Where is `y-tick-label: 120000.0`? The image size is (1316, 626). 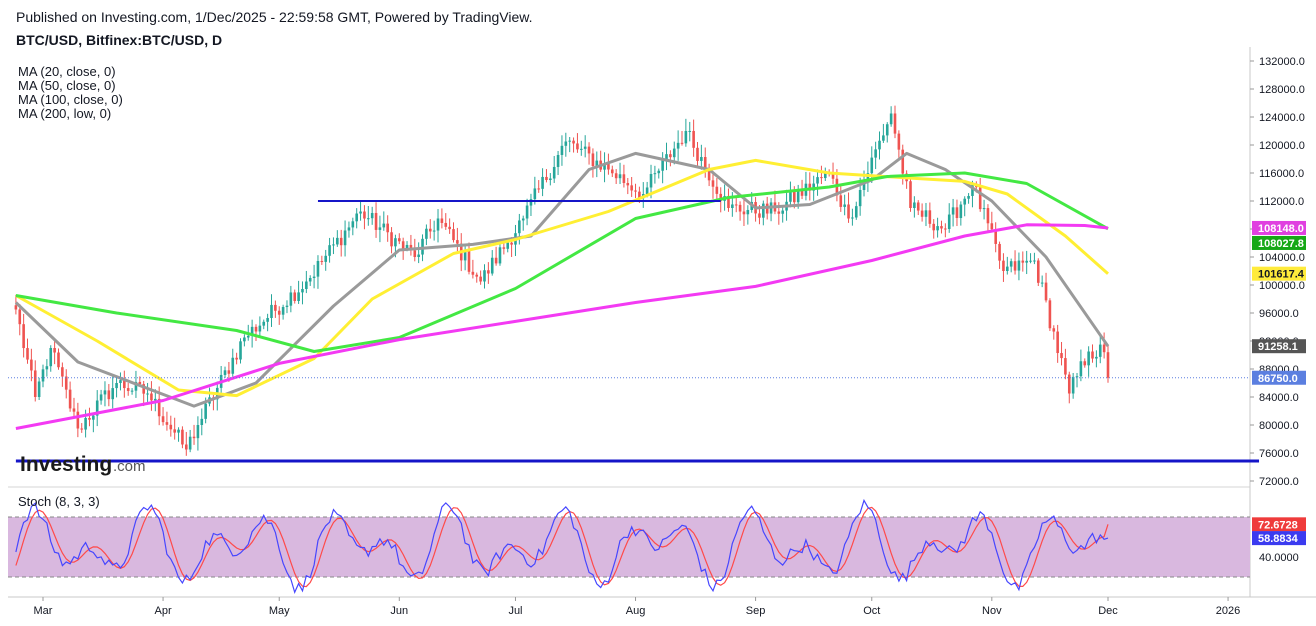 y-tick-label: 120000.0 is located at coordinates (1282, 146).